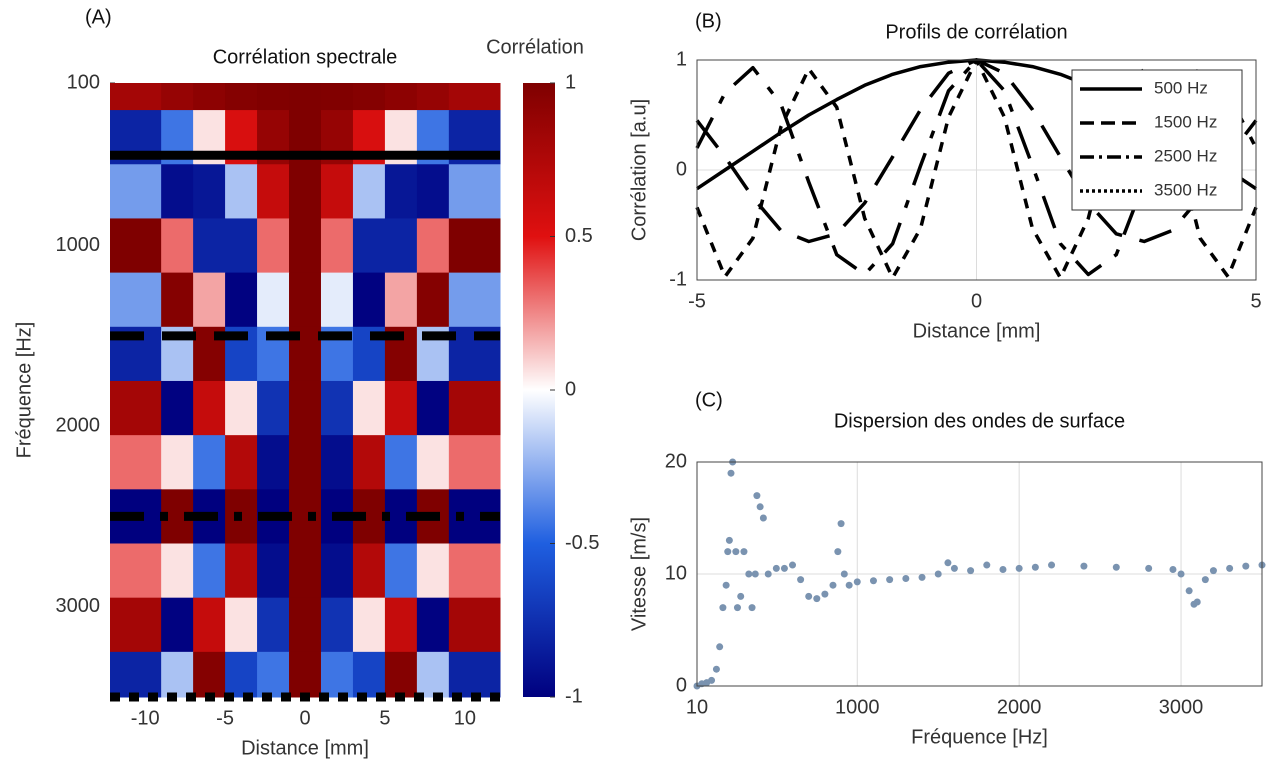 The height and width of the screenshot is (778, 1274). Describe the element at coordinates (24, 390) in the screenshot. I see `y-axis-label: Fréquence [Hz]` at that location.